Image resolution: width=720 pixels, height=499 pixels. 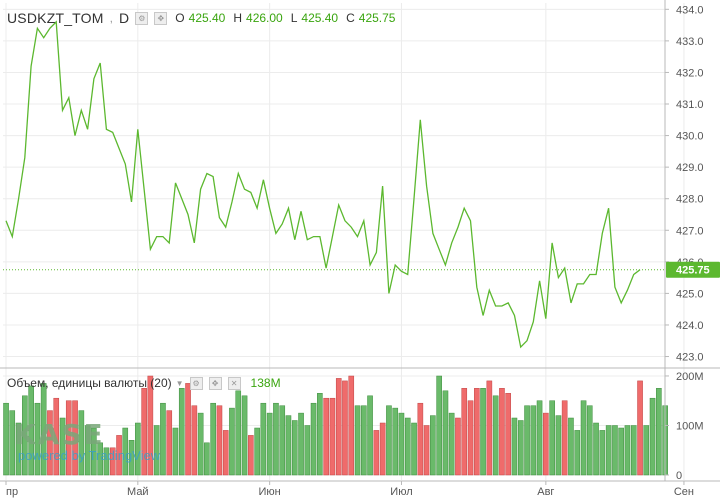 I want to click on price-tick-label: 429.0, so click(x=690, y=168).